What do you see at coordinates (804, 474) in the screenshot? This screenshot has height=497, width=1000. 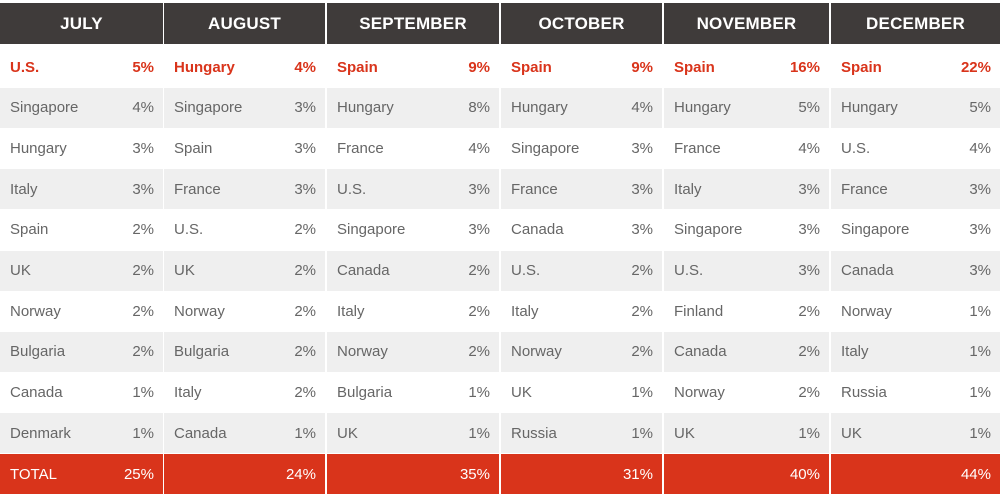 I see `total-value: 40%` at bounding box center [804, 474].